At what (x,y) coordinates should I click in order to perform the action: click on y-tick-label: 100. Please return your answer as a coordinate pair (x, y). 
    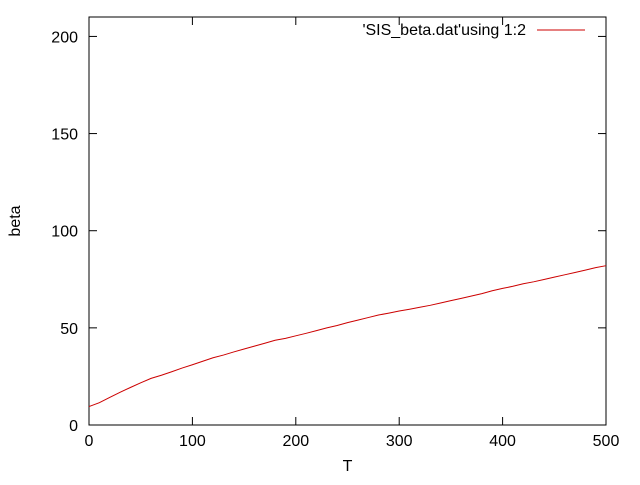
    Looking at the image, I should click on (64, 232).